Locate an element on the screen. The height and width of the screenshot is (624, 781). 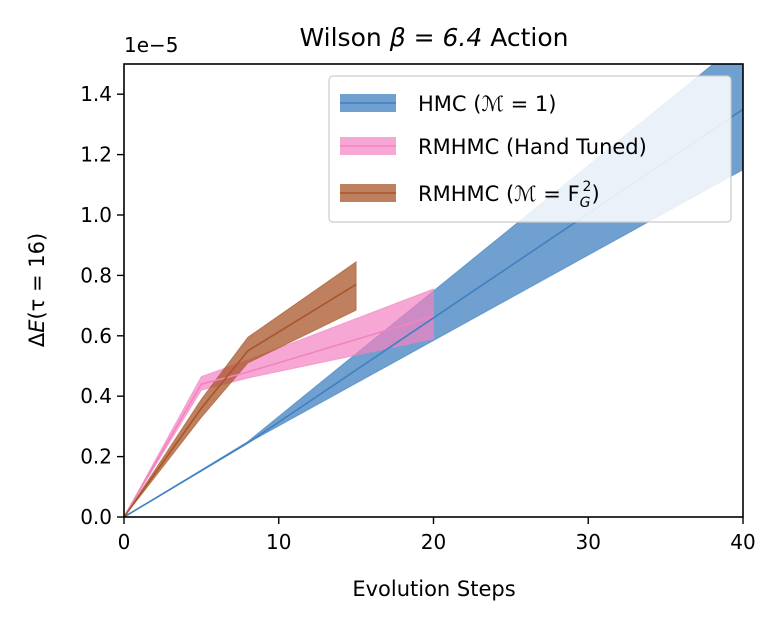
series-1-line is located at coordinates (279, 416).